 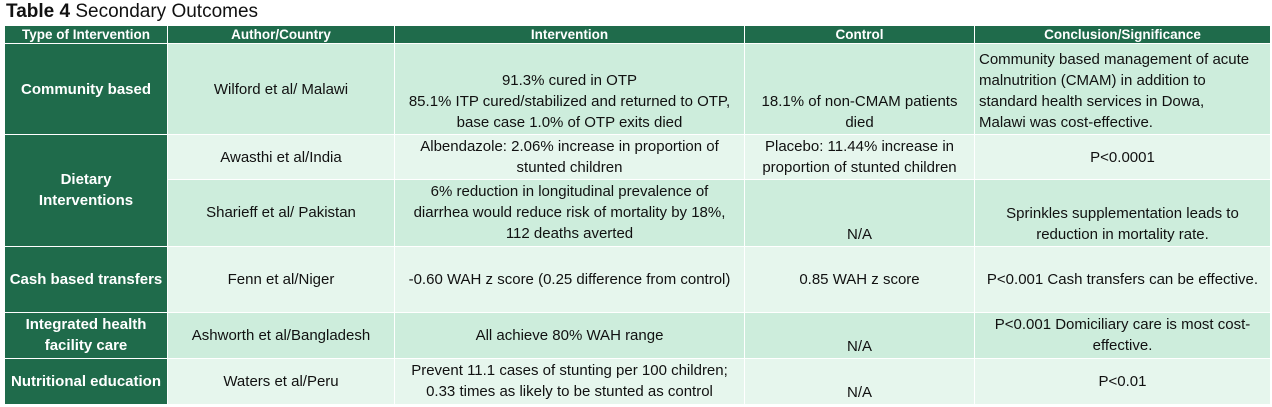 What do you see at coordinates (38, 11) in the screenshot?
I see `table-number: Table 4` at bounding box center [38, 11].